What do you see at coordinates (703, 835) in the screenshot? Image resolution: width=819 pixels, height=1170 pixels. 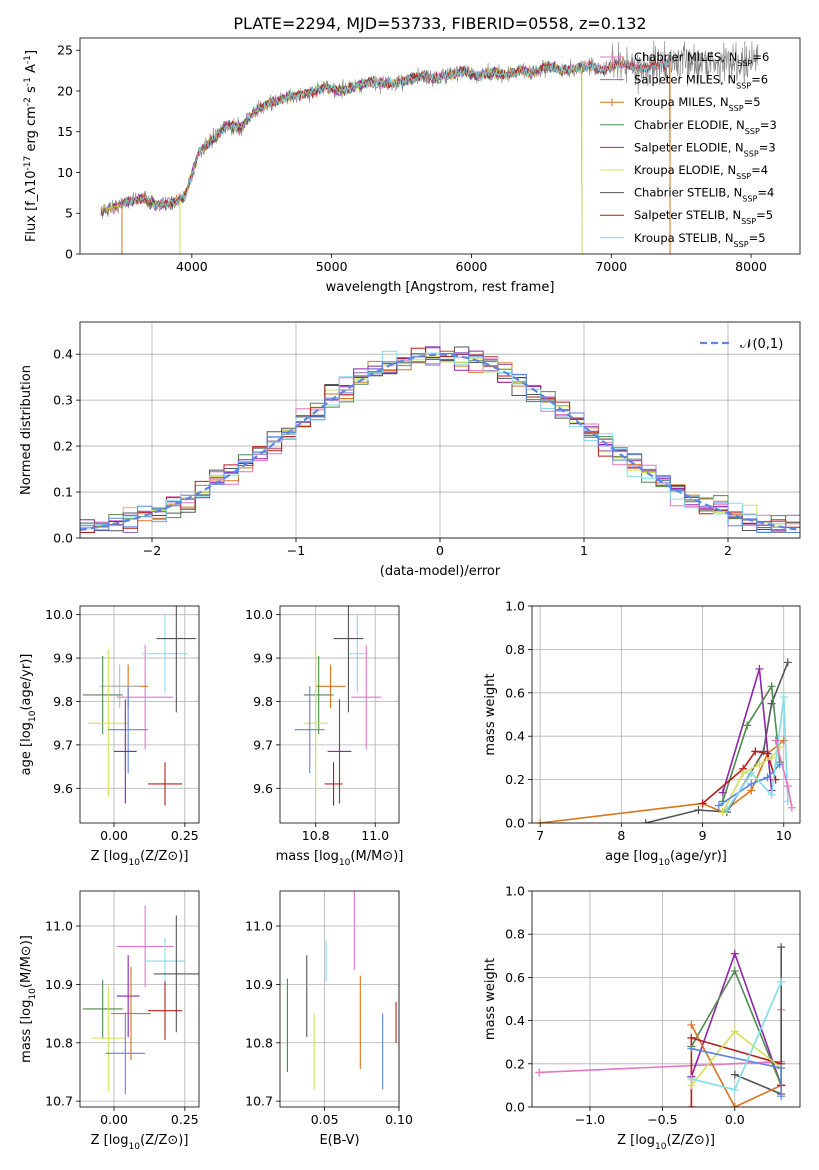 I see `x-tick-label: 9` at bounding box center [703, 835].